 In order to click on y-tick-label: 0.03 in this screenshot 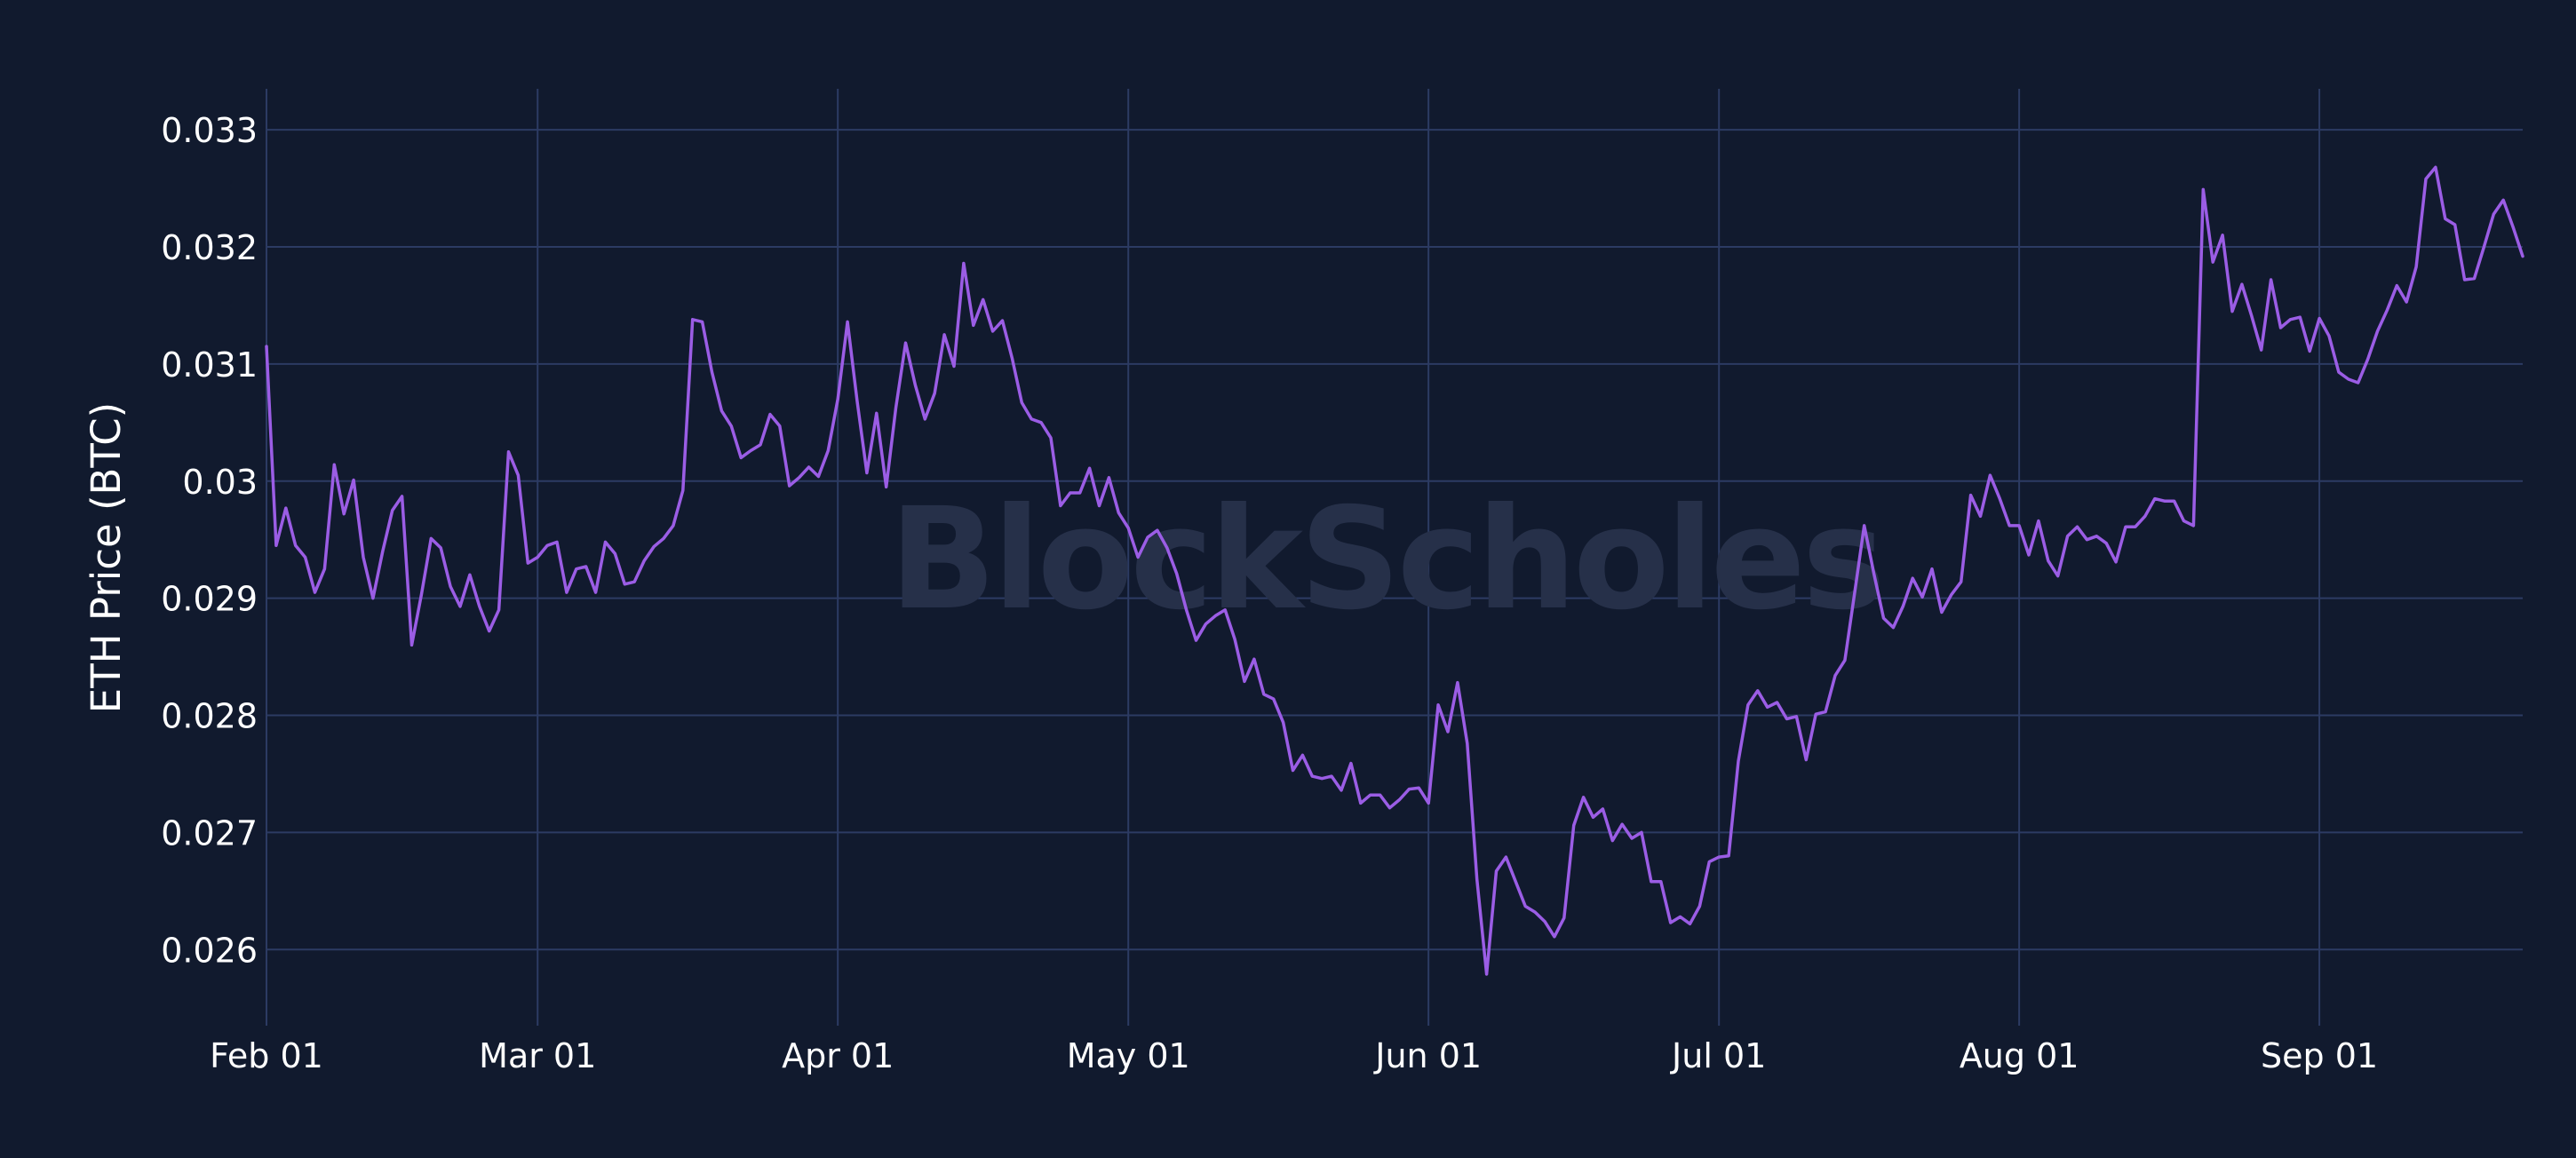, I will do `click(220, 482)`.